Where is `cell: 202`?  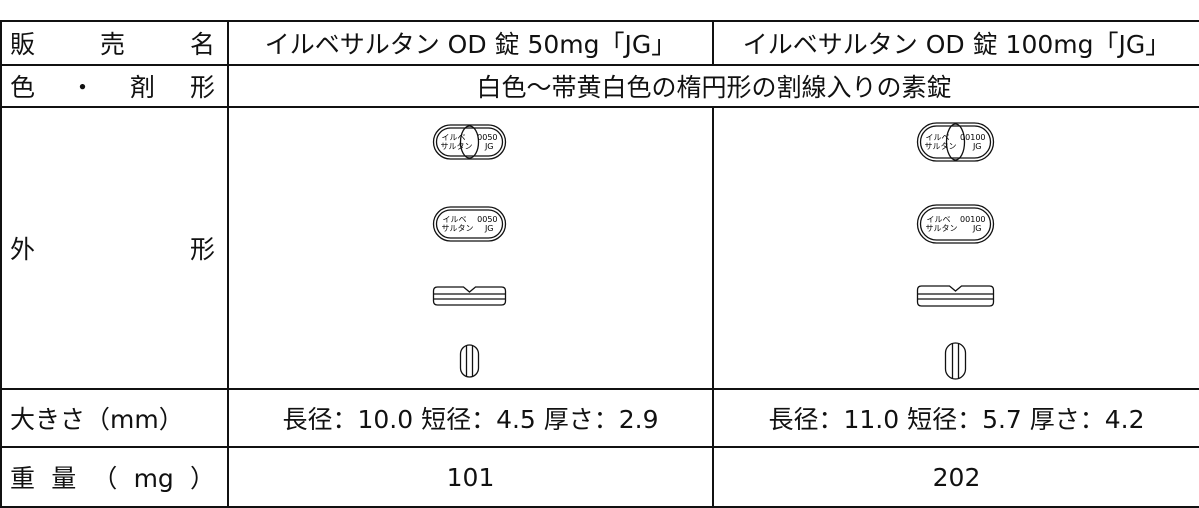 cell: 202 is located at coordinates (955, 477).